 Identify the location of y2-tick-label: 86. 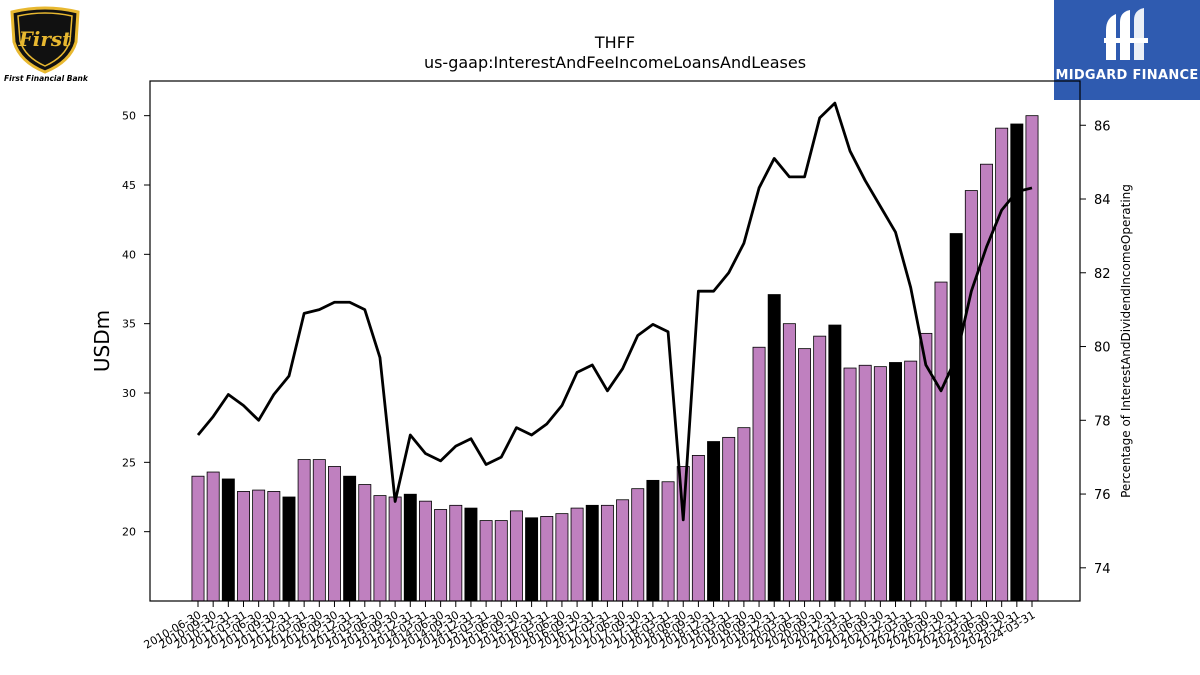
(1102, 126).